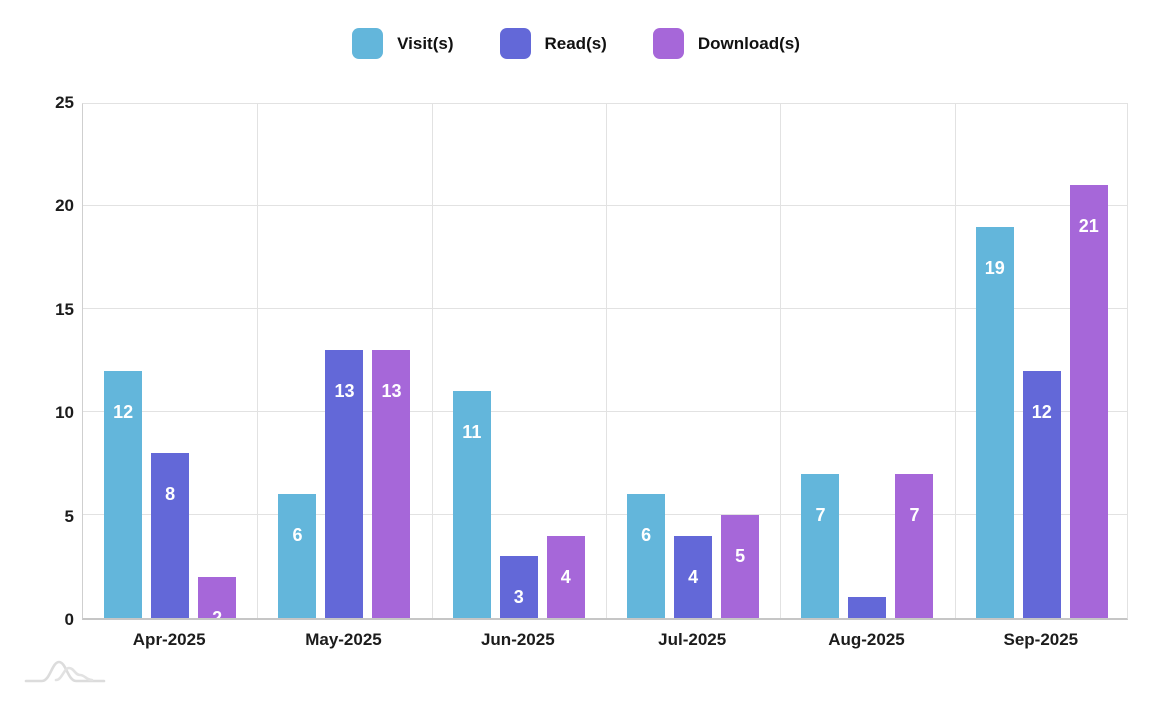  What do you see at coordinates (994, 268) in the screenshot?
I see `bar-value-label: 19` at bounding box center [994, 268].